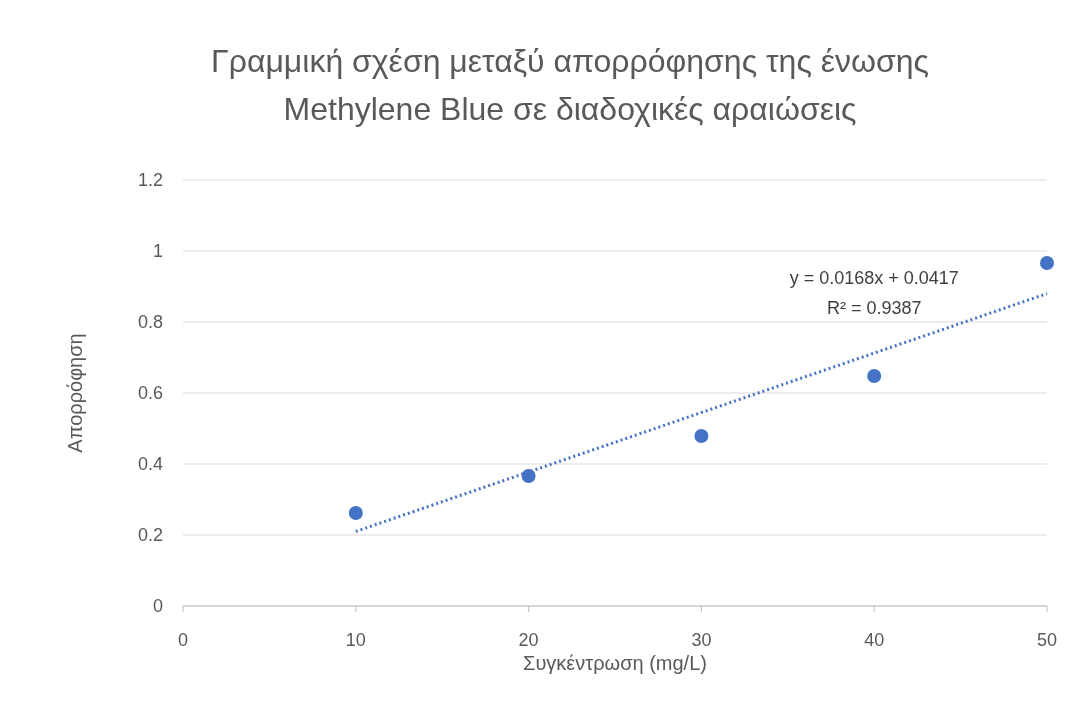 The height and width of the screenshot is (702, 1081). Describe the element at coordinates (150, 322) in the screenshot. I see `y-tick-label: 0.8` at that location.